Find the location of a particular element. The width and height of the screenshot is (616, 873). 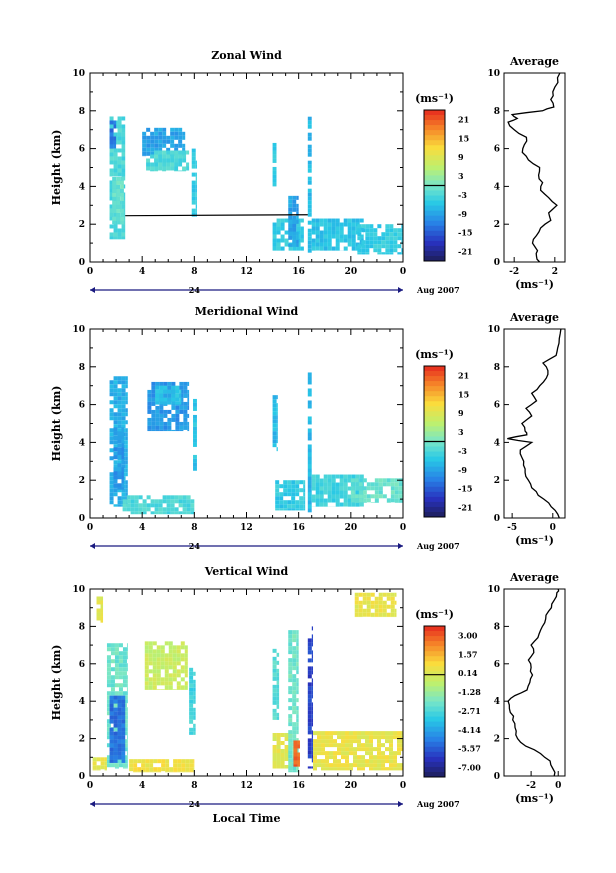

profile-line is located at coordinates (534, 167).